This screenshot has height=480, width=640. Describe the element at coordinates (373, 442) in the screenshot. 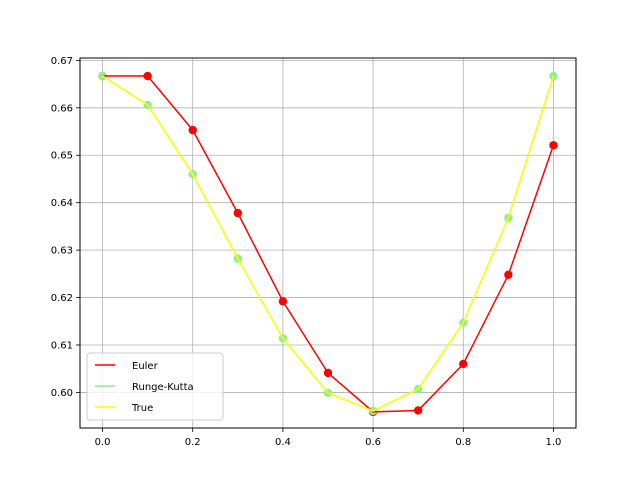

I see `x-tick-label: 0.6` at that location.